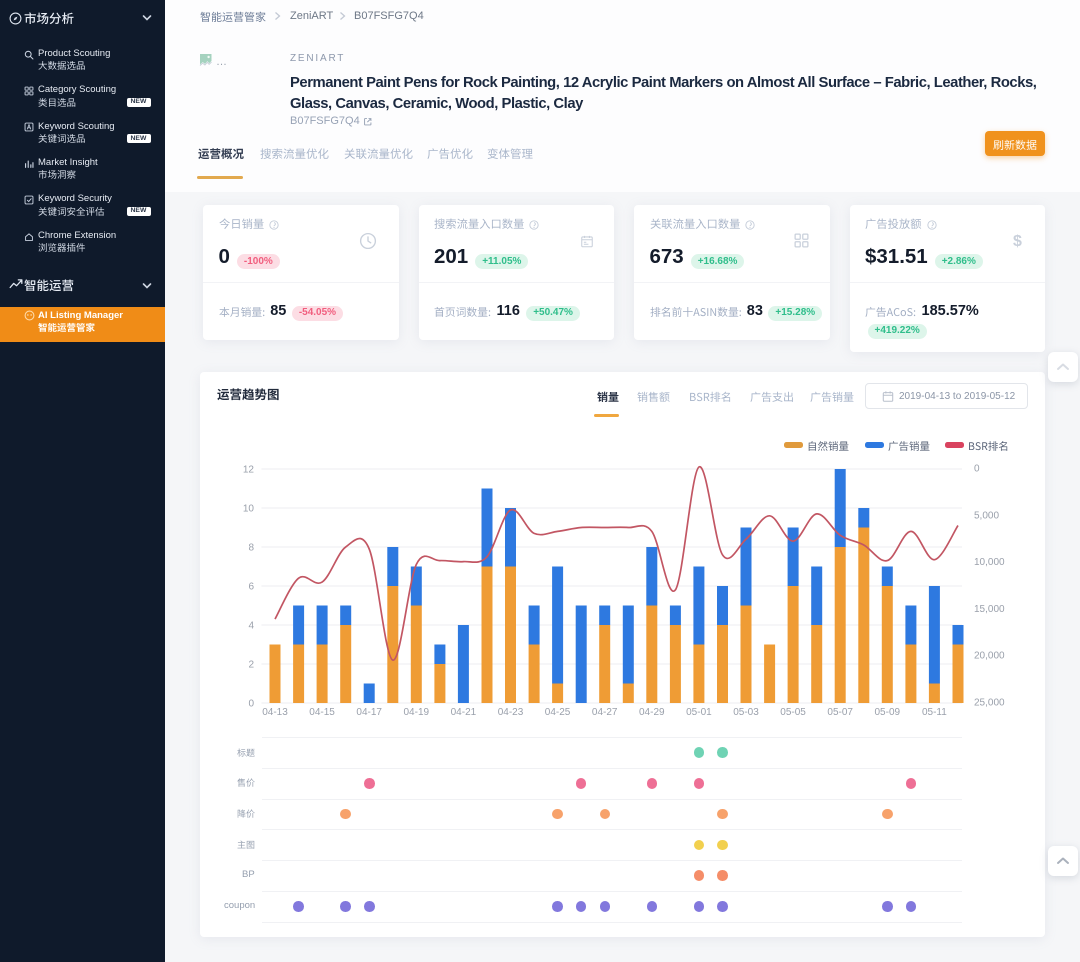  Describe the element at coordinates (369, 712) in the screenshot. I see `svg-text: 04-17` at that location.